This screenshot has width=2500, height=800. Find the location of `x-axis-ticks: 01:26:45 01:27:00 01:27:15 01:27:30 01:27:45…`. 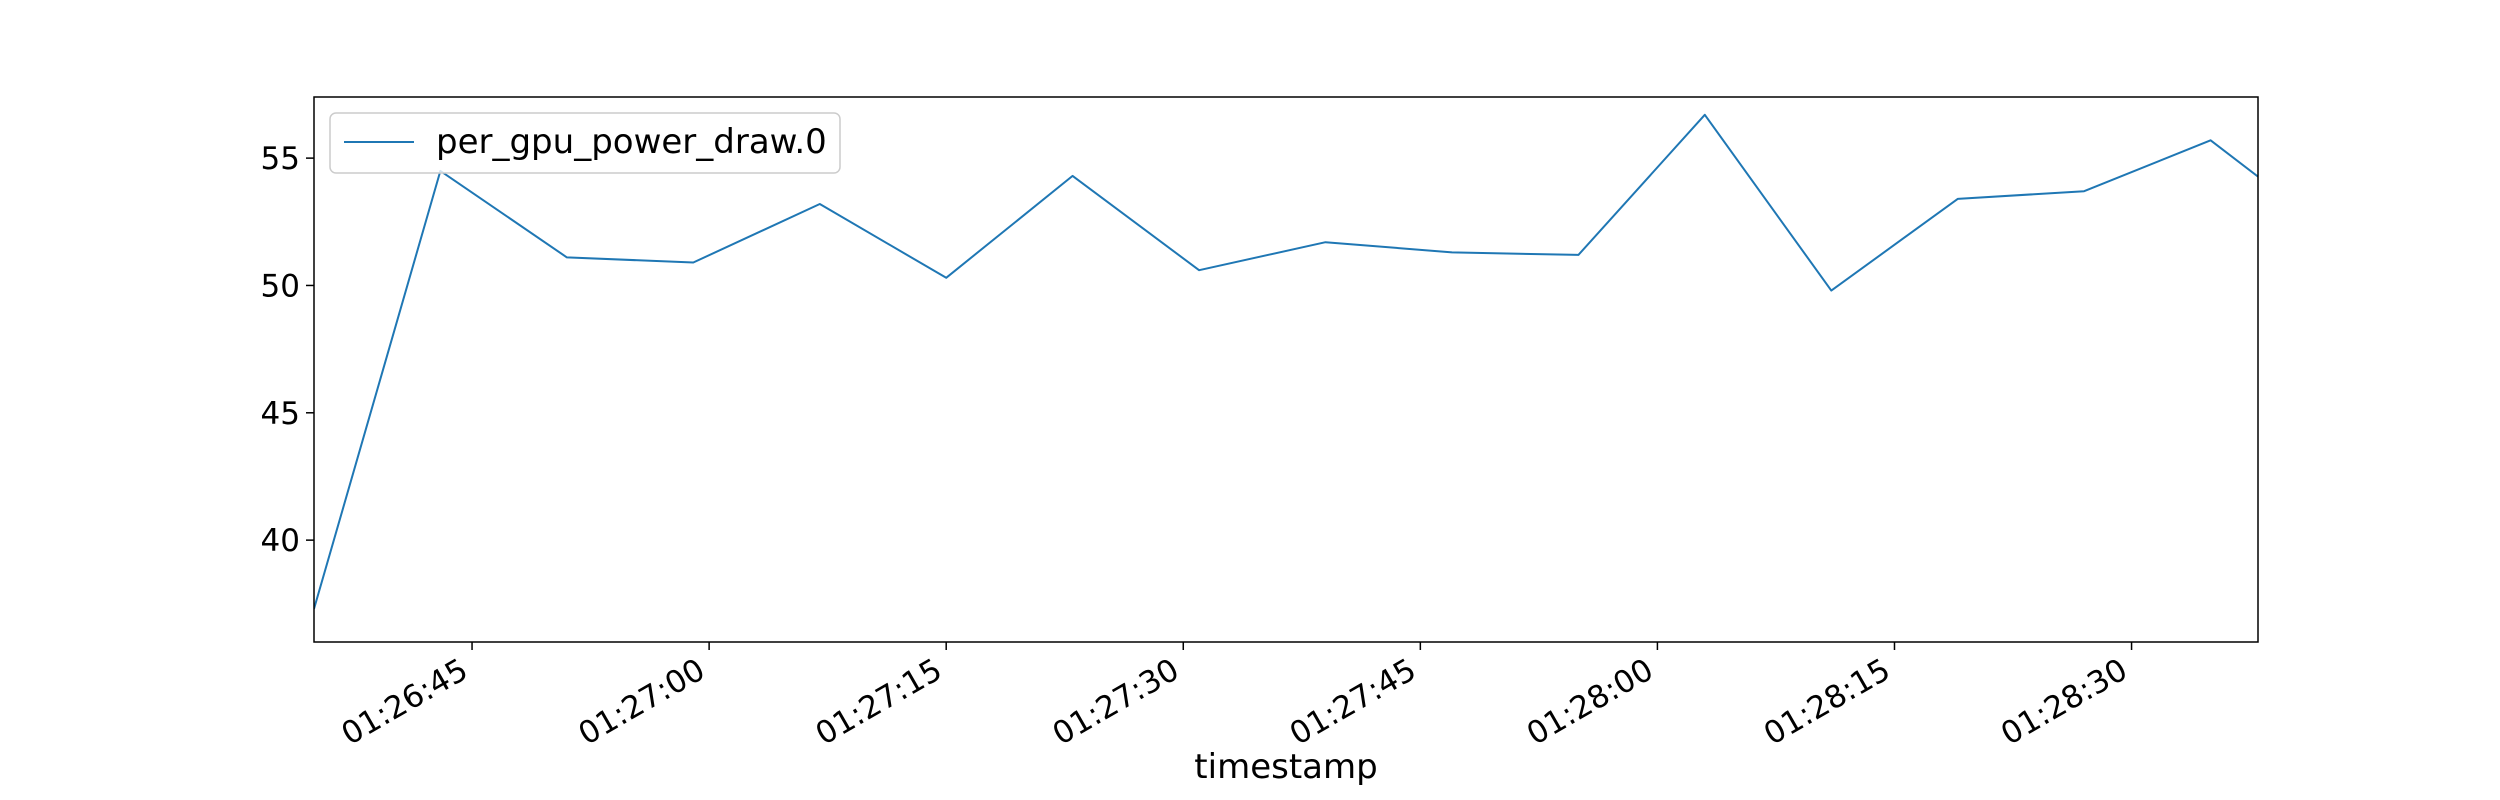

x-axis-ticks: 01:26:45 01:27:00 01:27:15 01:27:30 01:27:45… is located at coordinates (1234, 697).